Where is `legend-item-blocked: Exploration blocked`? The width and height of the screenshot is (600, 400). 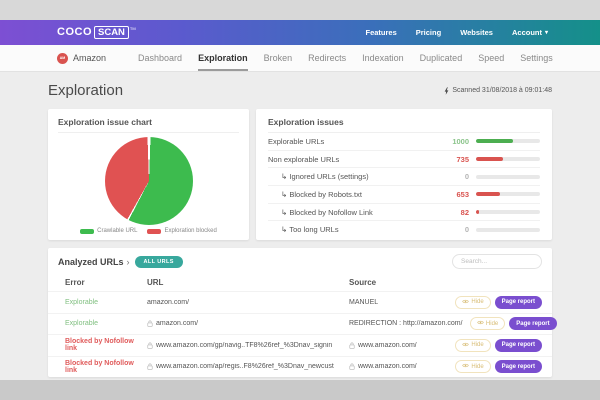 legend-item-blocked: Exploration blocked is located at coordinates (182, 231).